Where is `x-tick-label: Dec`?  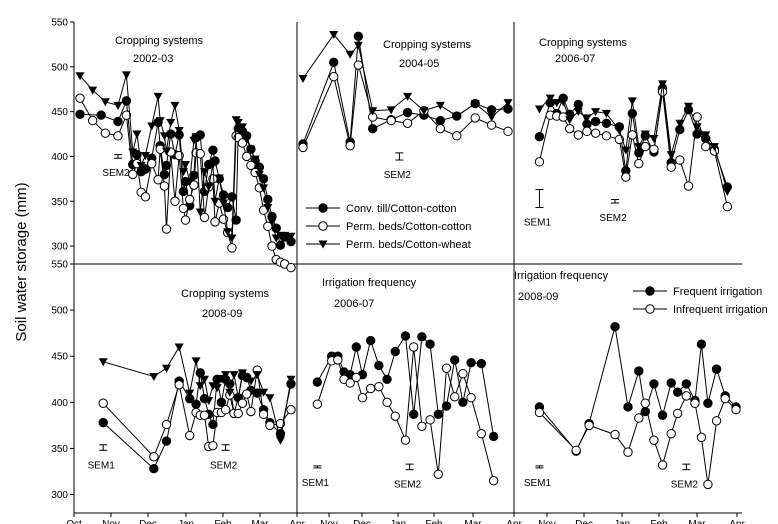 x-tick-label: Dec is located at coordinates (362, 521).